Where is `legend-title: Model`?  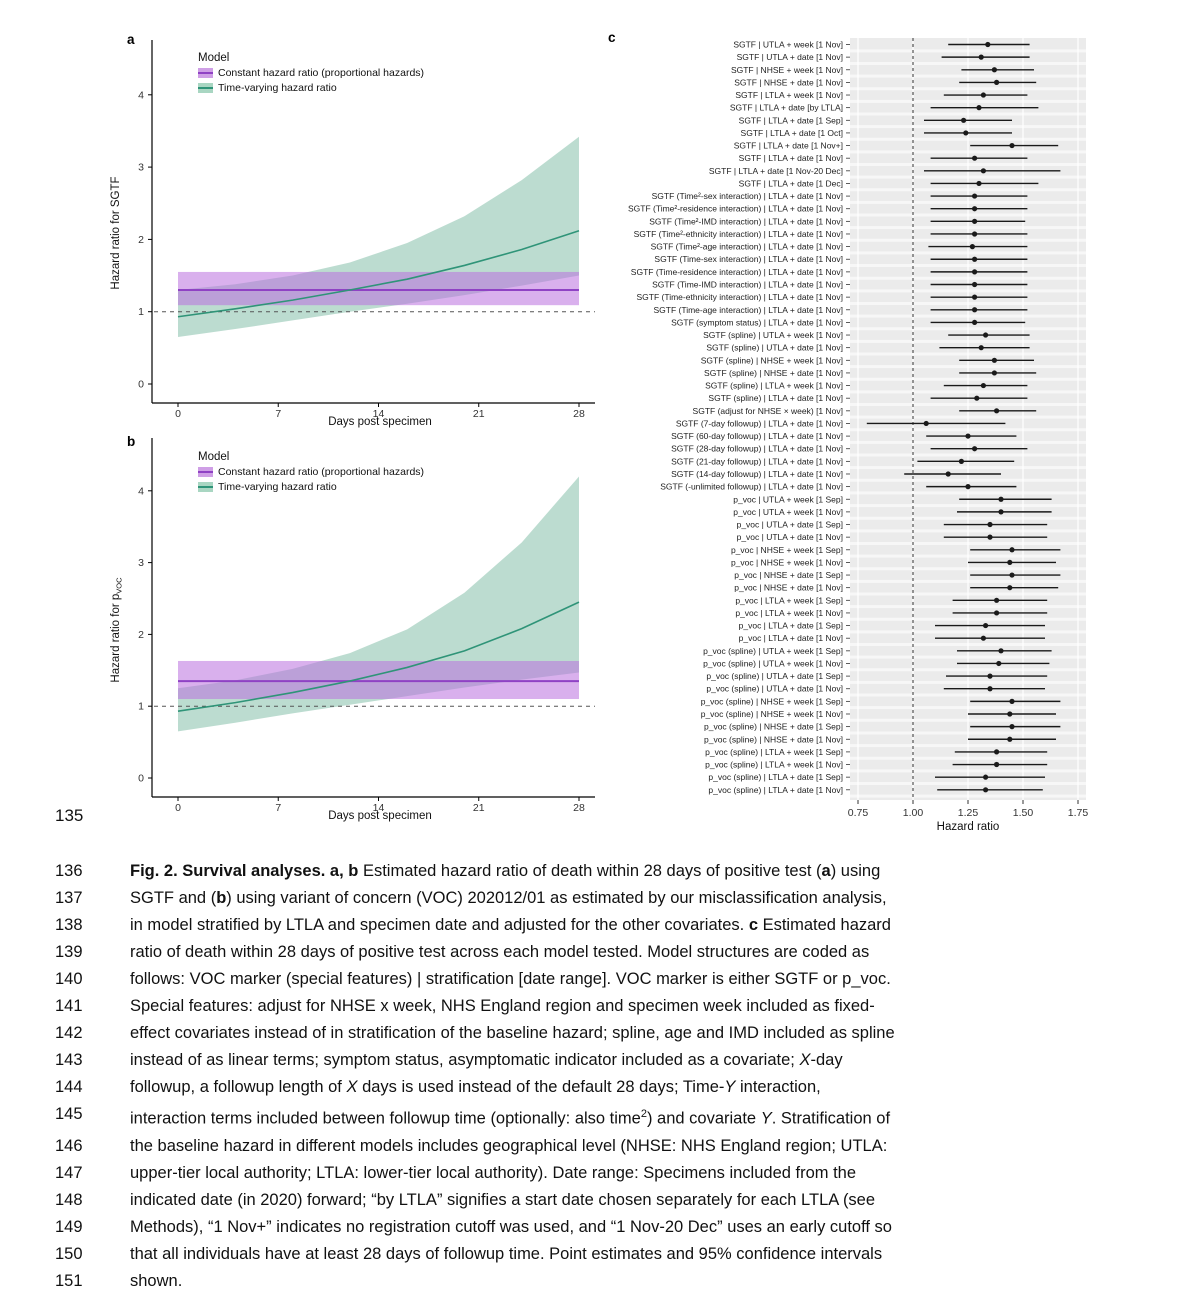
legend-title: Model is located at coordinates (213, 457).